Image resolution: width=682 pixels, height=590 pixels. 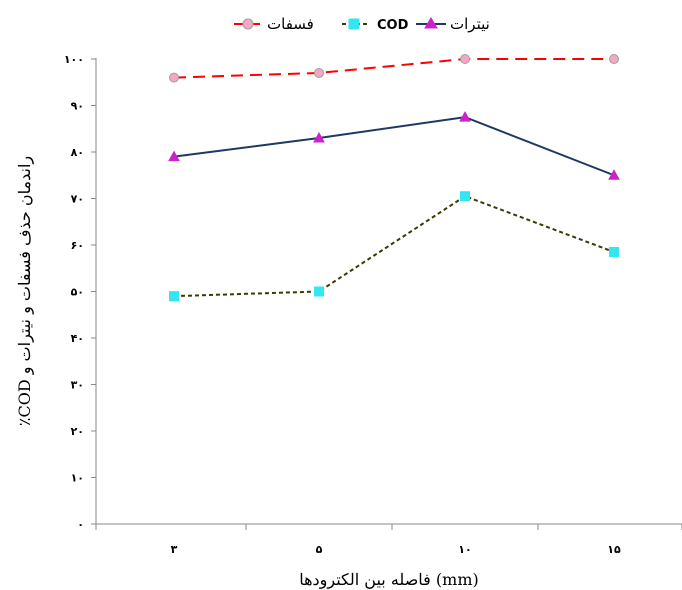 I want to click on x-tick-label: ۱۰, so click(x=464, y=549).